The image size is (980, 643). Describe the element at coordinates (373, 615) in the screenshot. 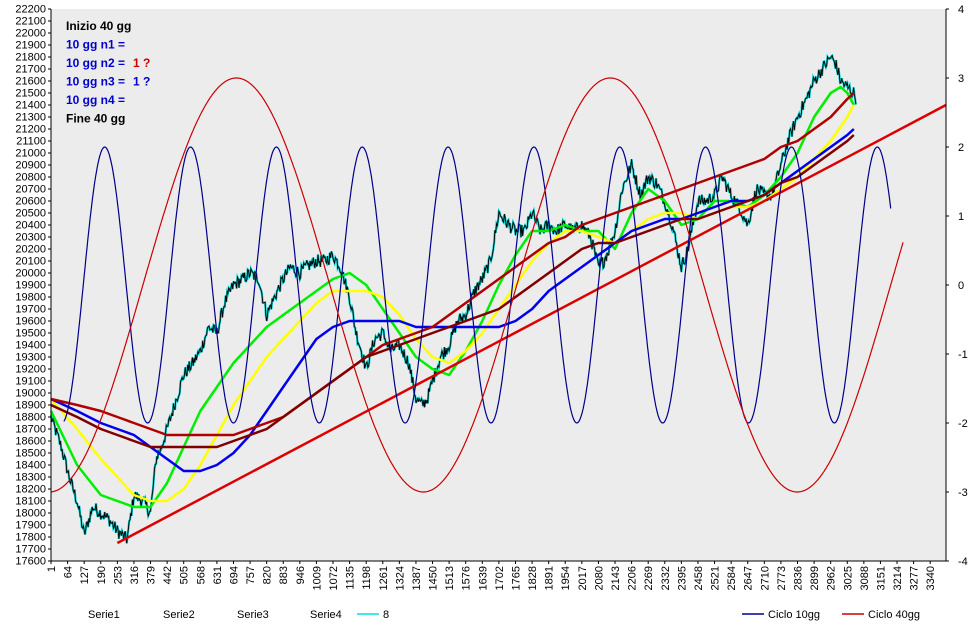

I see `legend-item-5: 8` at that location.